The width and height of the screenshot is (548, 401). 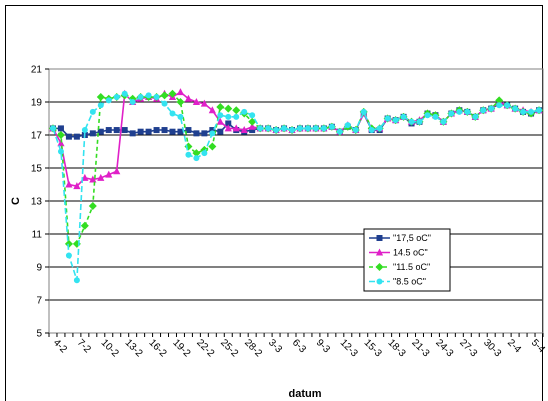 I want to click on x-tick-label: 18-3, so click(x=397, y=348).